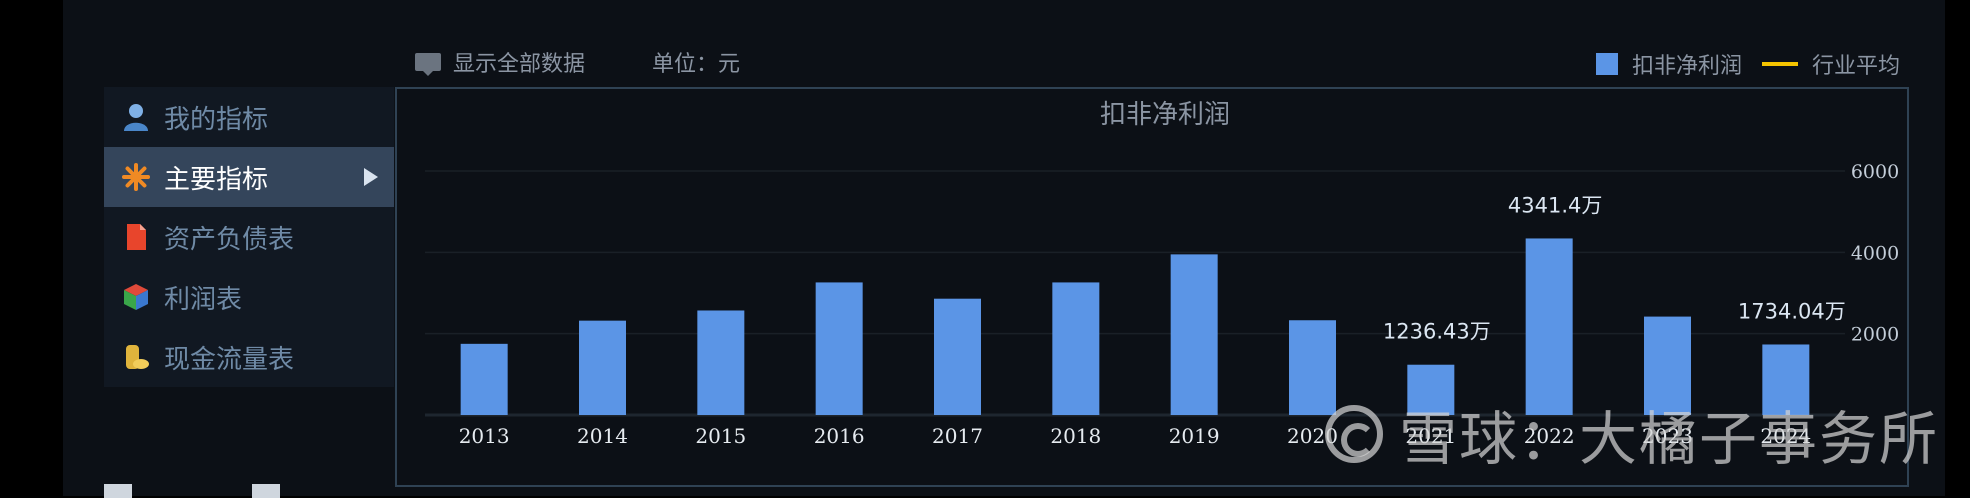  Describe the element at coordinates (136, 297) in the screenshot. I see `cube-icon` at that location.